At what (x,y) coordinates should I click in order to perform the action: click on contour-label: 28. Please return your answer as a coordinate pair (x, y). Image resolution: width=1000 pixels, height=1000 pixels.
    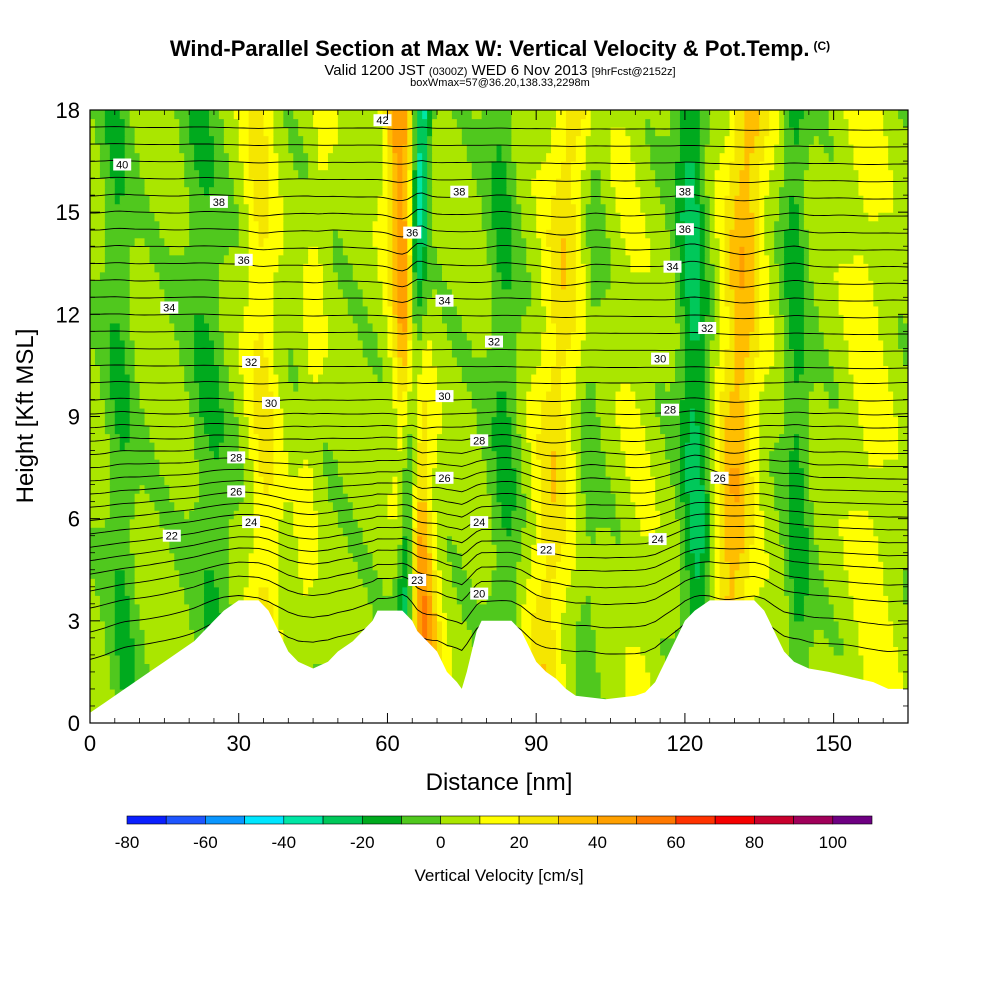
    Looking at the image, I should click on (236, 457).